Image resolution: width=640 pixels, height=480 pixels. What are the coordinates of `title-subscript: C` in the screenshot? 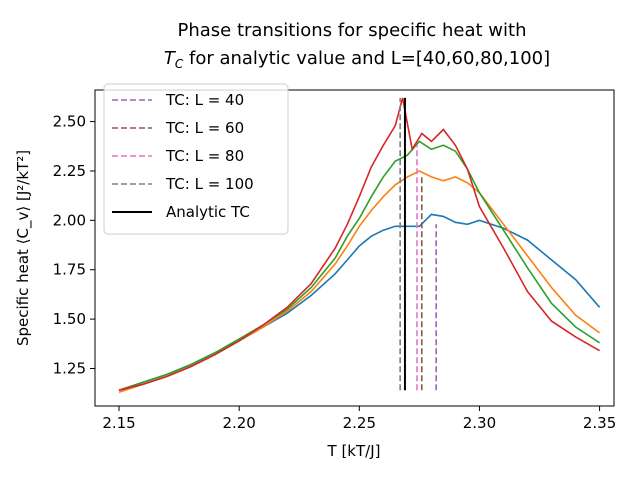 It's located at (179, 64).